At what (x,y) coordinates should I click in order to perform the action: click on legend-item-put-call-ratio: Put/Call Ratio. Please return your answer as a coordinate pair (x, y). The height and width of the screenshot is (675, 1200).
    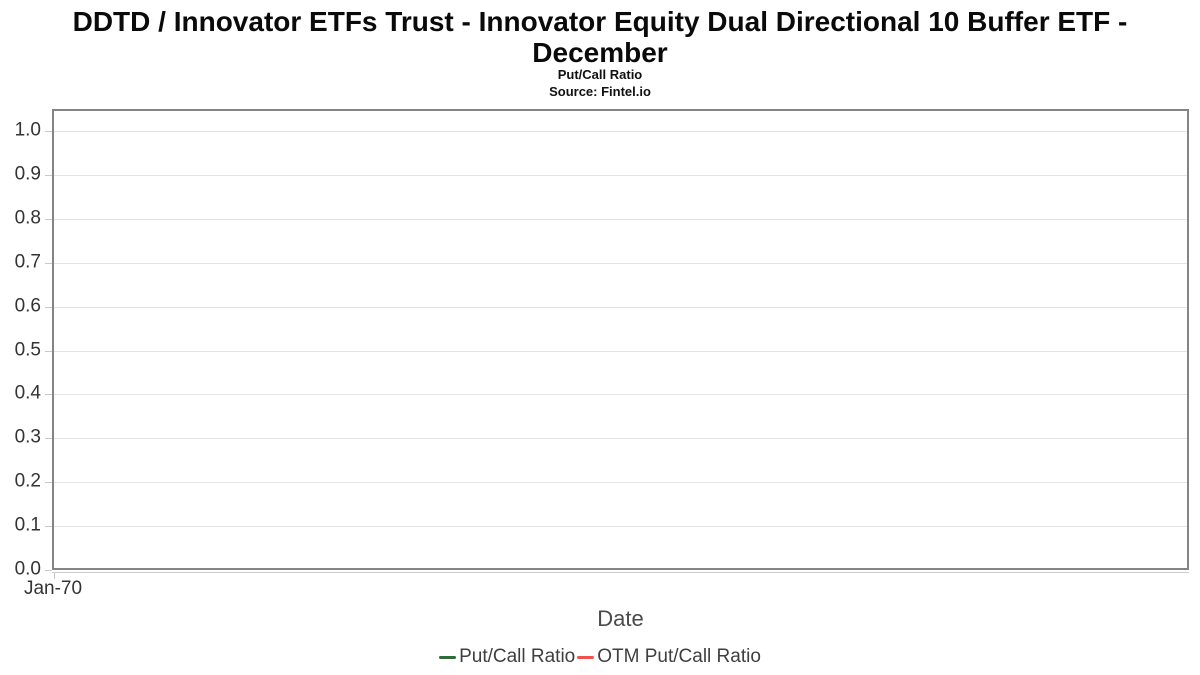
    Looking at the image, I should click on (507, 657).